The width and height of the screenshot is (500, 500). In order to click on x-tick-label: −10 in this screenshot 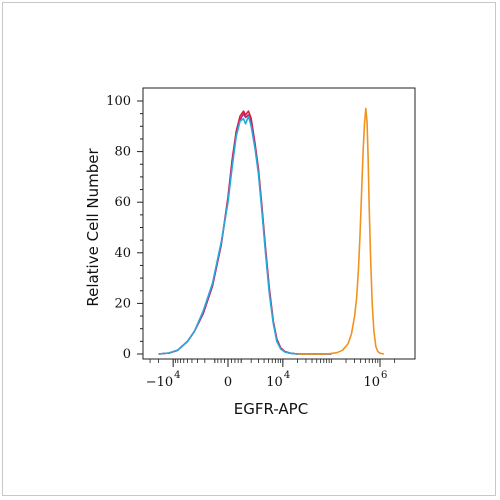, I will do `click(159, 382)`.